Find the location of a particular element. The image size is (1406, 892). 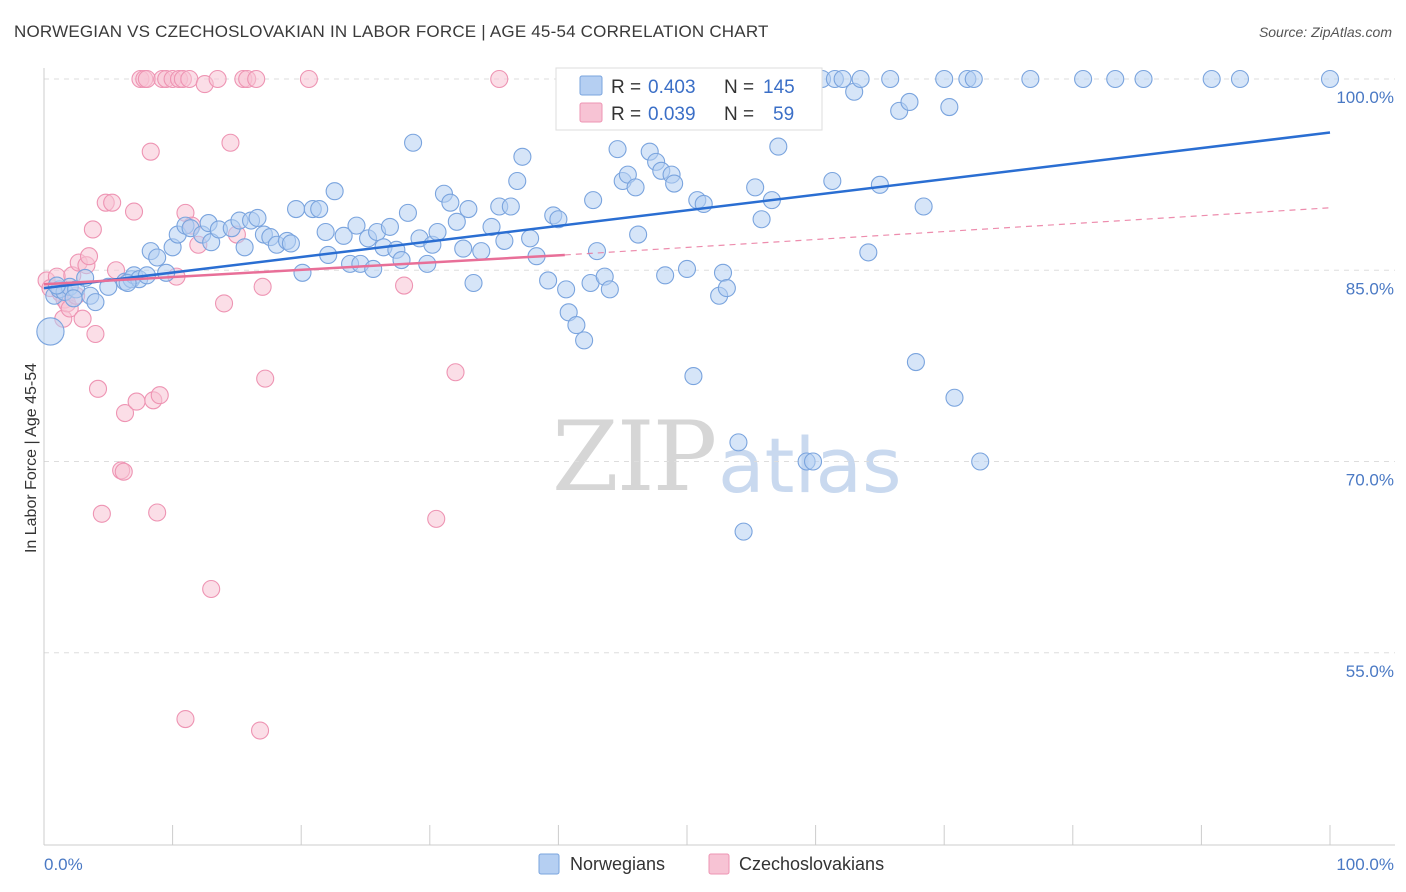

y-axis-label: In Labor Force | Age 45-54 is located at coordinates (31, 458).